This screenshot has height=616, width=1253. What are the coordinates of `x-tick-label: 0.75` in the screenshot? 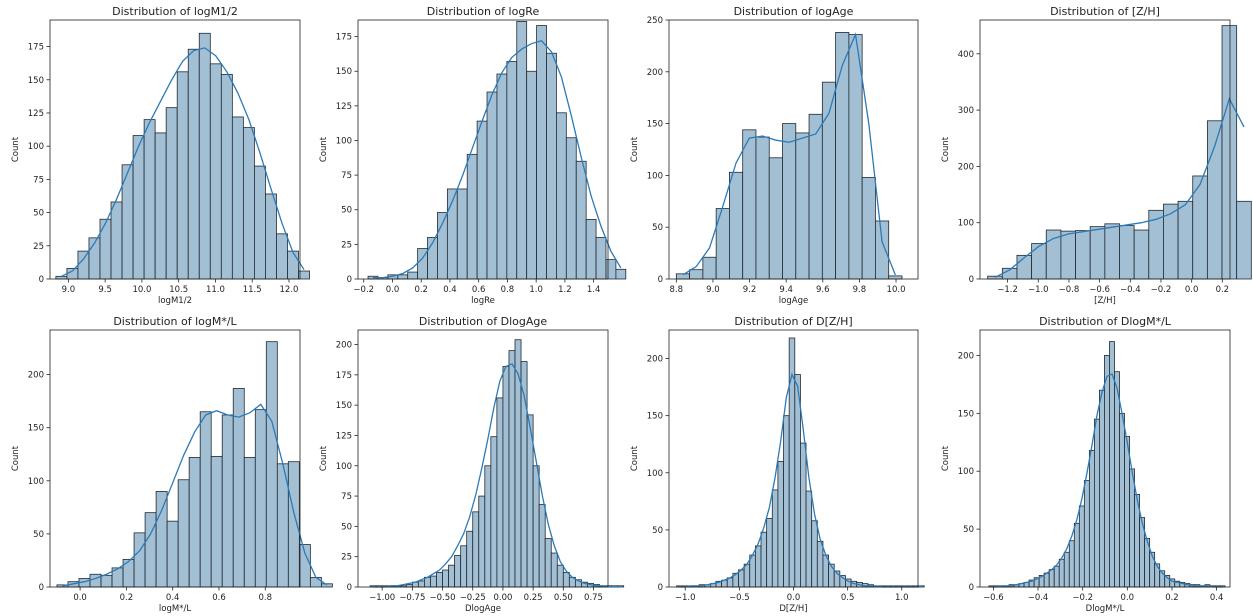 It's located at (593, 598).